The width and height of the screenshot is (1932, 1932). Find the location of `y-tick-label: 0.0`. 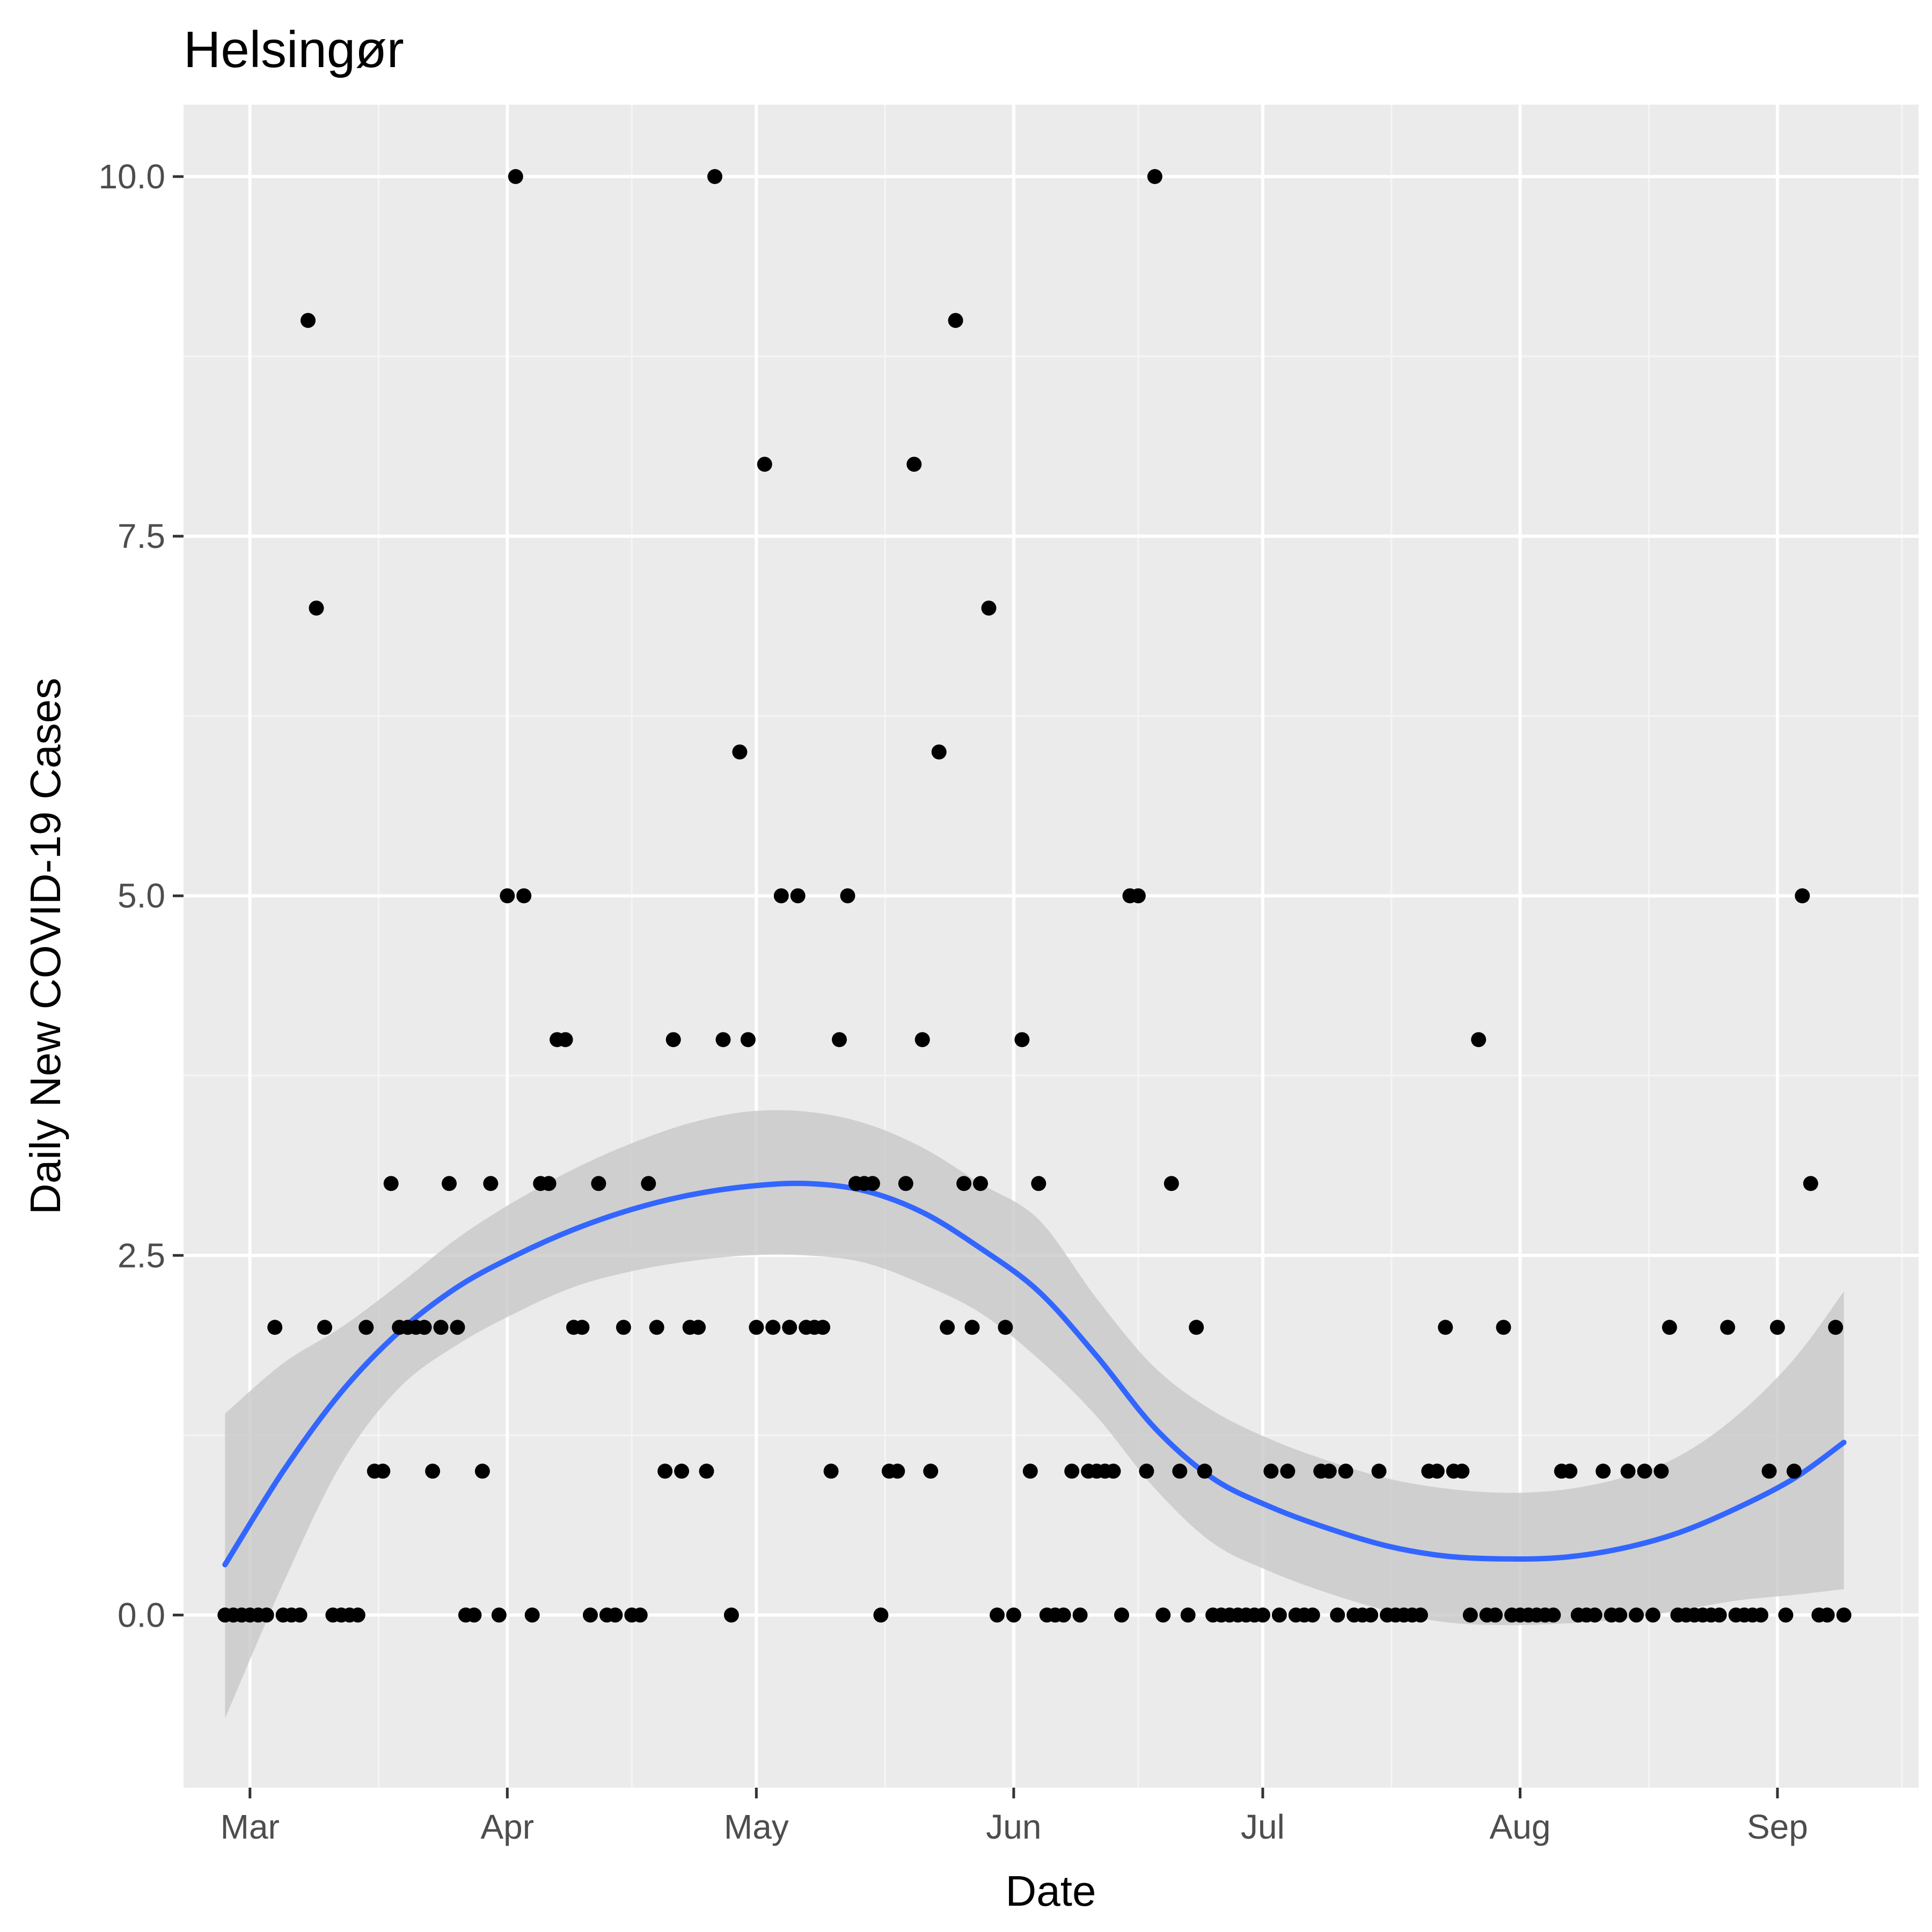

y-tick-label: 0.0 is located at coordinates (141, 1615).